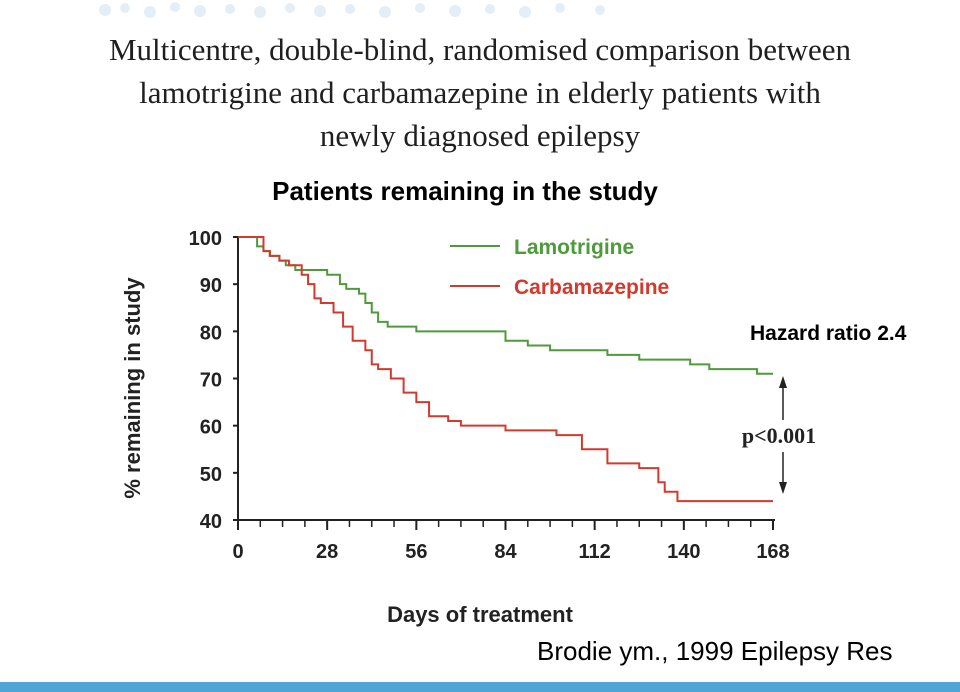 The image size is (960, 692). I want to click on p-value-arrowhead-up, so click(783, 382).